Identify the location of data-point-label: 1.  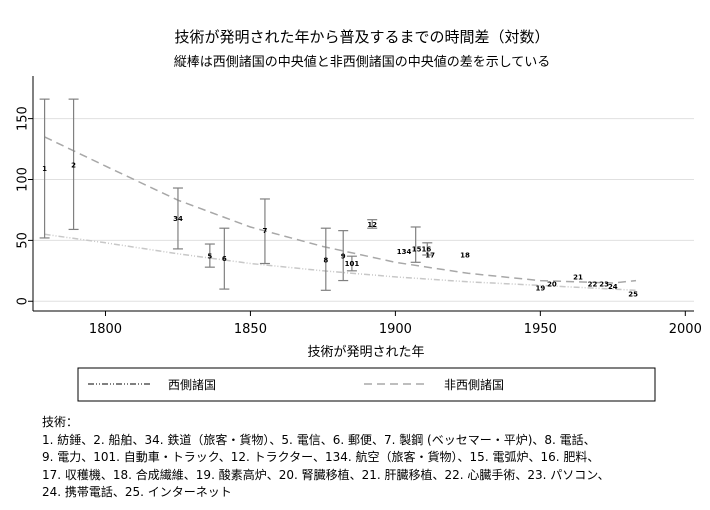
(44, 169).